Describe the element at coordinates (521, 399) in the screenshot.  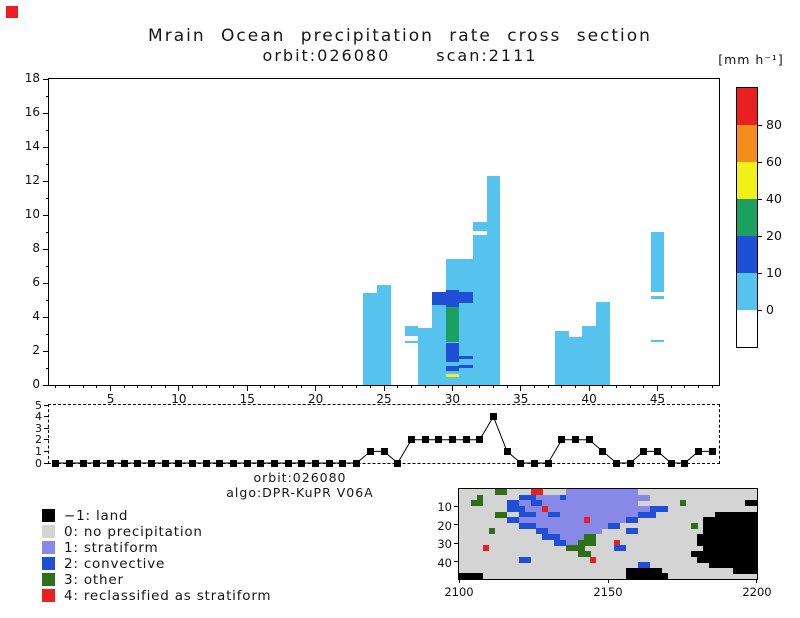
I see `x-axis-tick-label: 35` at that location.